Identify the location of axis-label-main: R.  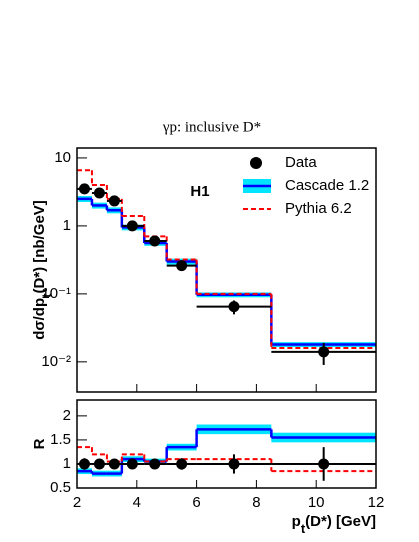
(39, 443).